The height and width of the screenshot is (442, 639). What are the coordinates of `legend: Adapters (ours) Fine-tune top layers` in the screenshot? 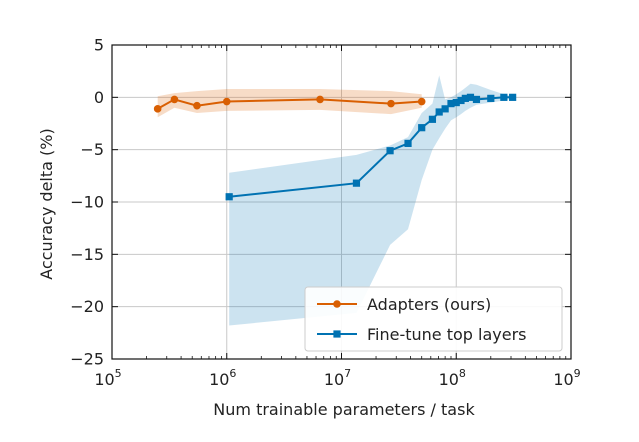 It's located at (433, 319).